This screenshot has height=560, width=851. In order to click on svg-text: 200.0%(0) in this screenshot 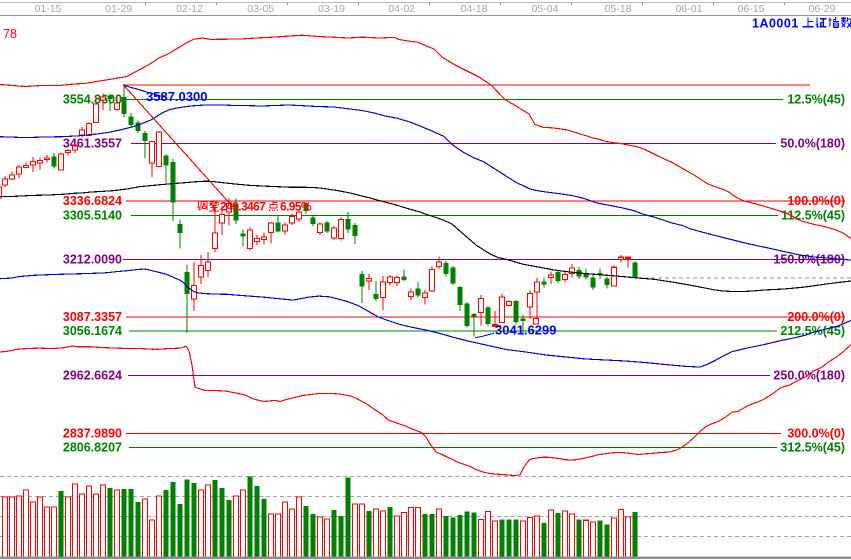, I will do `click(816, 317)`.